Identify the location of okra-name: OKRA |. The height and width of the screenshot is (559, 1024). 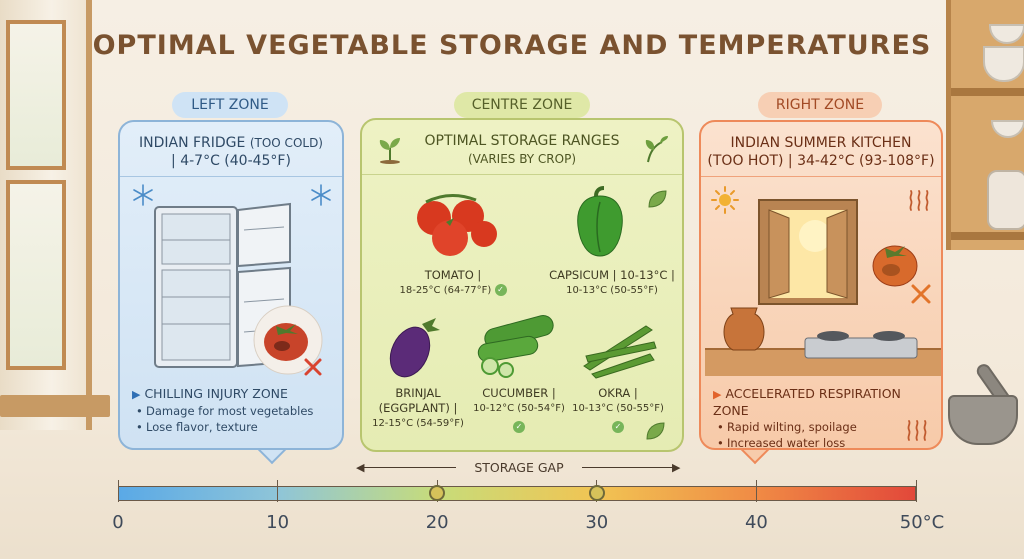
(618, 393).